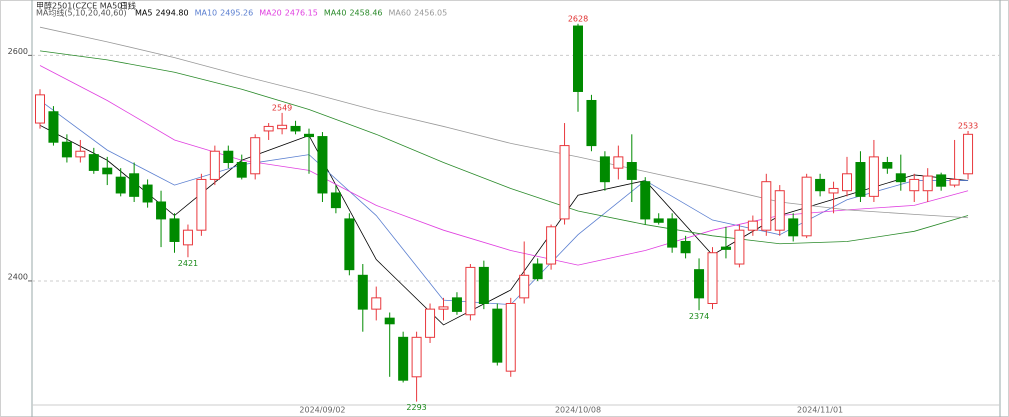 The image size is (1009, 417). Describe the element at coordinates (81, 13) in the screenshot. I see `indicator-label: MA均线(5,10,20,40,60)` at that location.